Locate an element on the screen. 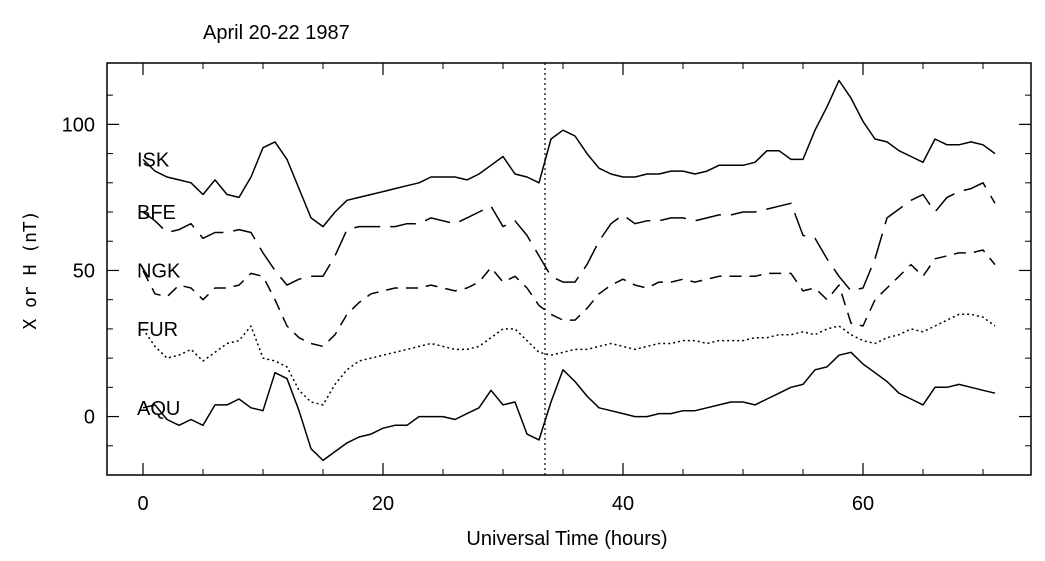 This screenshot has width=1045, height=561. y-axis-label: X or H (nT) is located at coordinates (30, 269).